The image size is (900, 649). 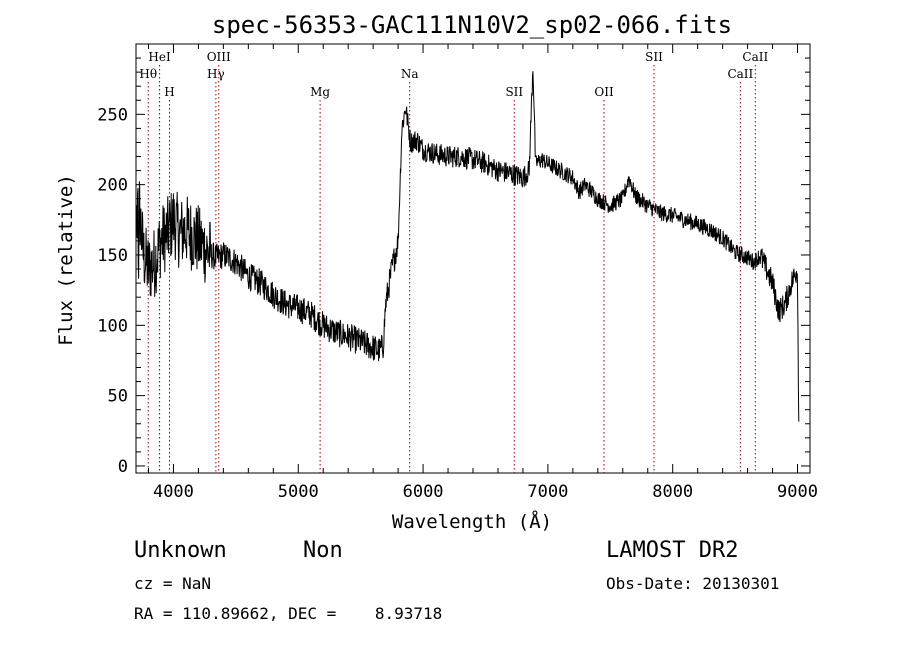 I want to click on spectral-line-label: Hθ, so click(x=148, y=74).